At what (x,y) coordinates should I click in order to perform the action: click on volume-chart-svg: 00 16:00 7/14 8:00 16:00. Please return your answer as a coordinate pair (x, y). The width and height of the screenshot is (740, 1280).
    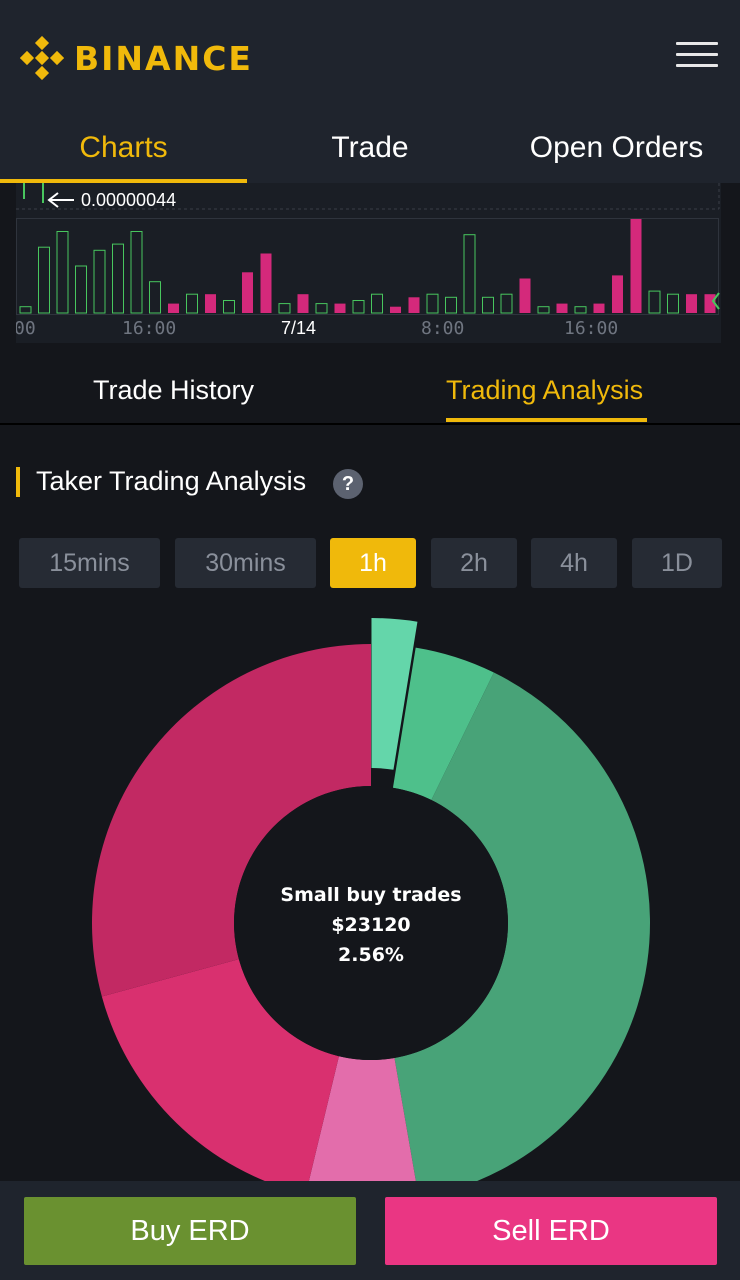
    Looking at the image, I should click on (368, 261).